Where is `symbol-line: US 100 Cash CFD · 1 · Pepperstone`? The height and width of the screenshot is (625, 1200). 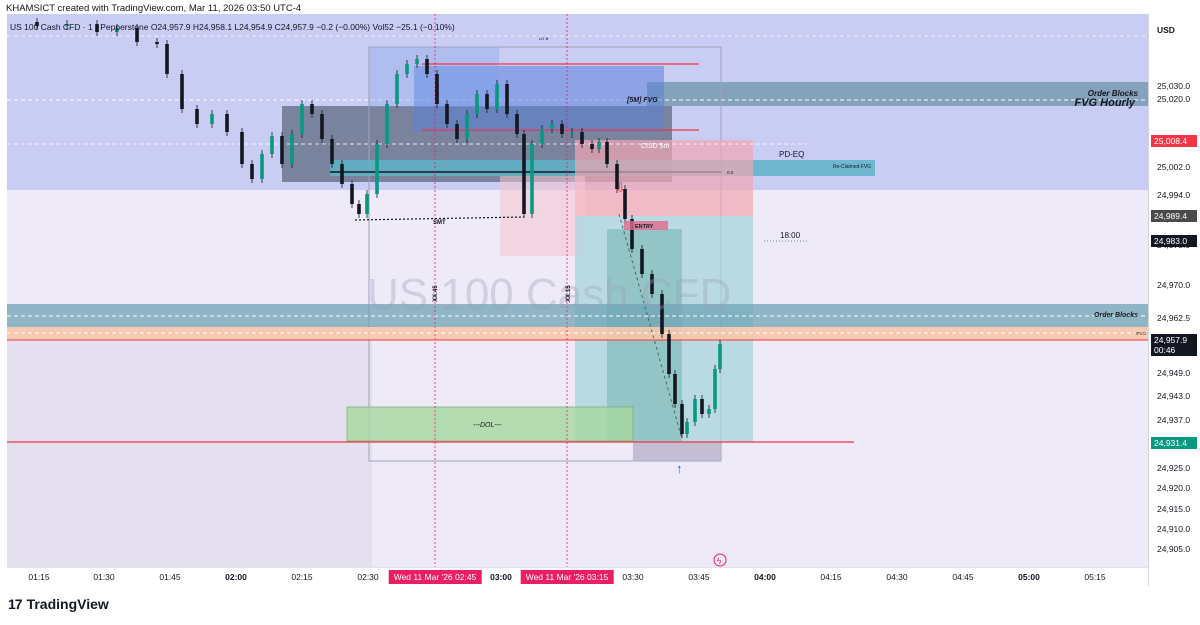
symbol-line: US 100 Cash CFD · 1 · Pepperstone is located at coordinates (79, 27).